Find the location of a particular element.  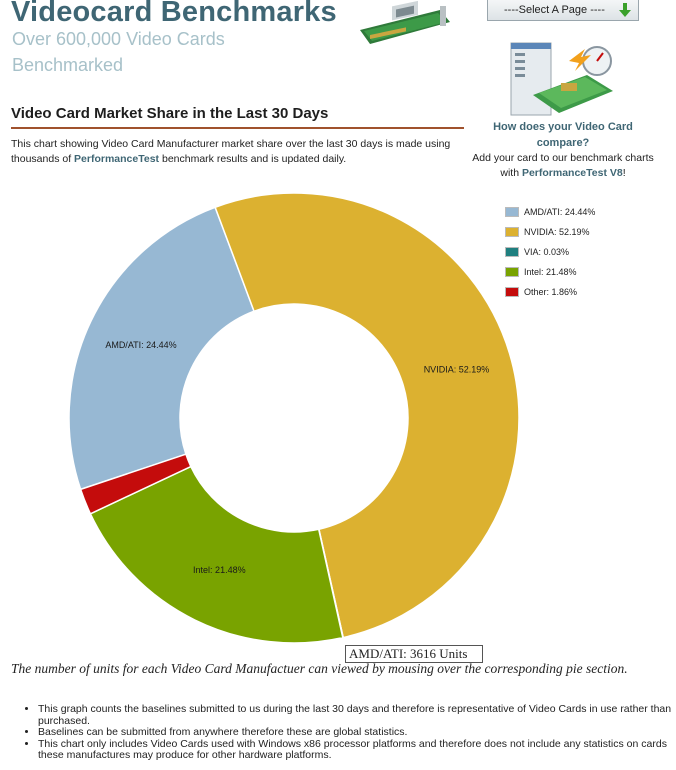

pie-slice-other is located at coordinates (135, 484).